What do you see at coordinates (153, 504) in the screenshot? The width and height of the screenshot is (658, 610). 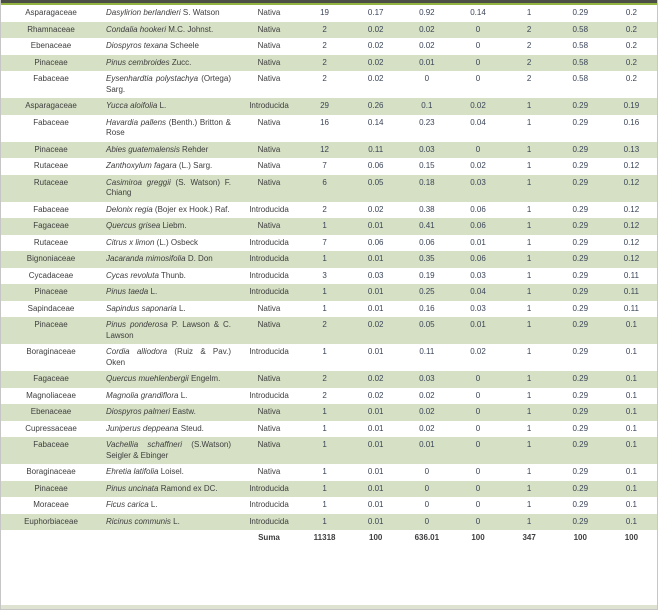 I see `species-author: L.` at bounding box center [153, 504].